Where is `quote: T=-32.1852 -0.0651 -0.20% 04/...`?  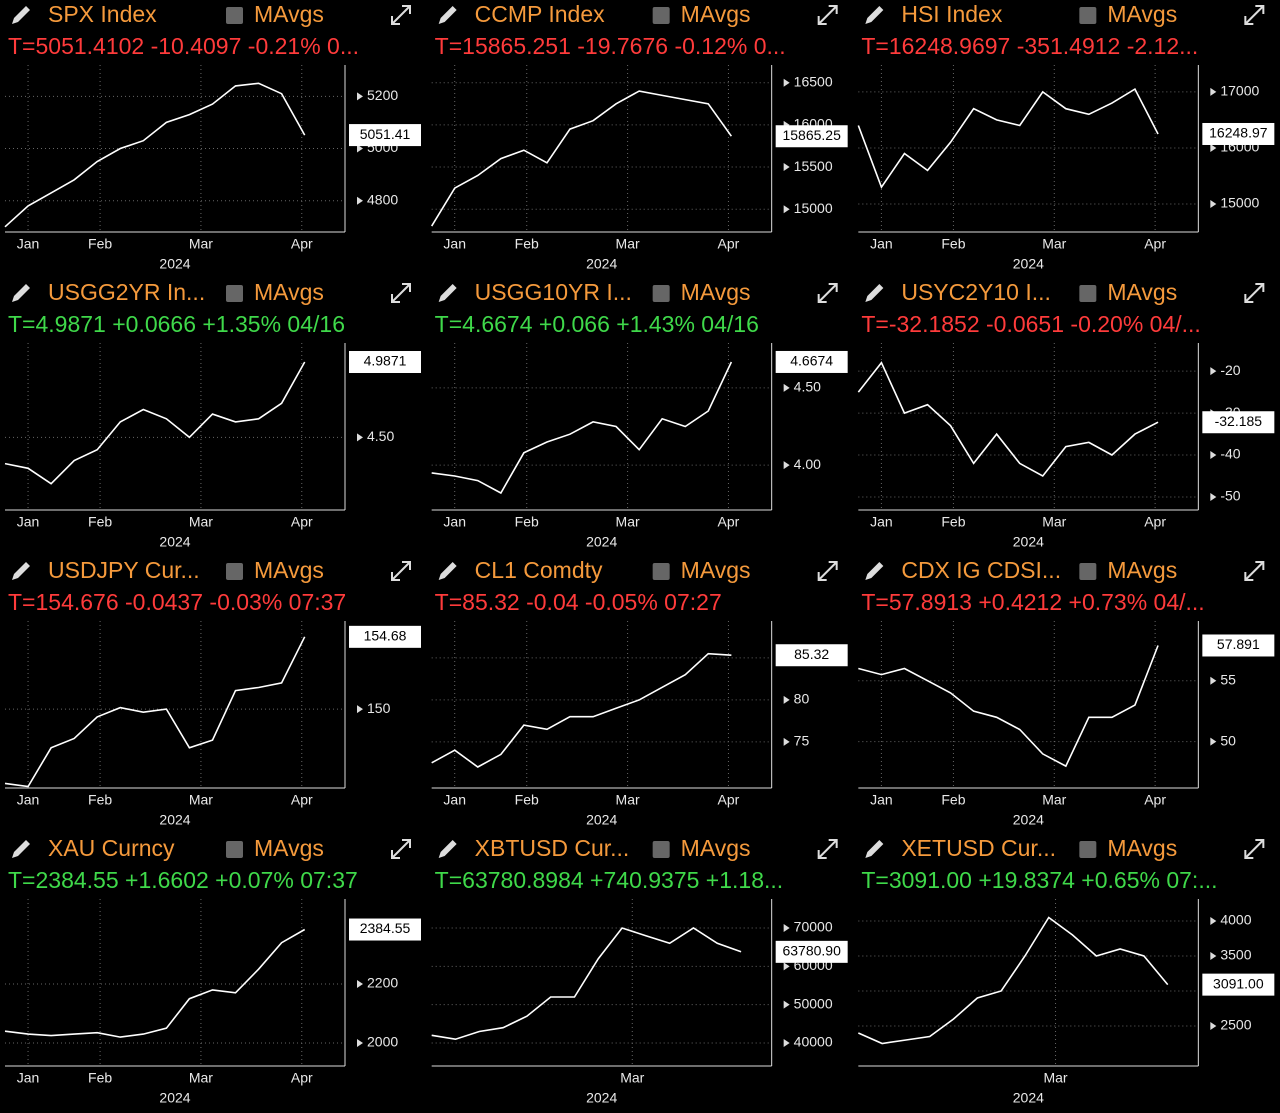 quote: T=-32.1852 -0.0651 -0.20% 04/... is located at coordinates (1030, 324).